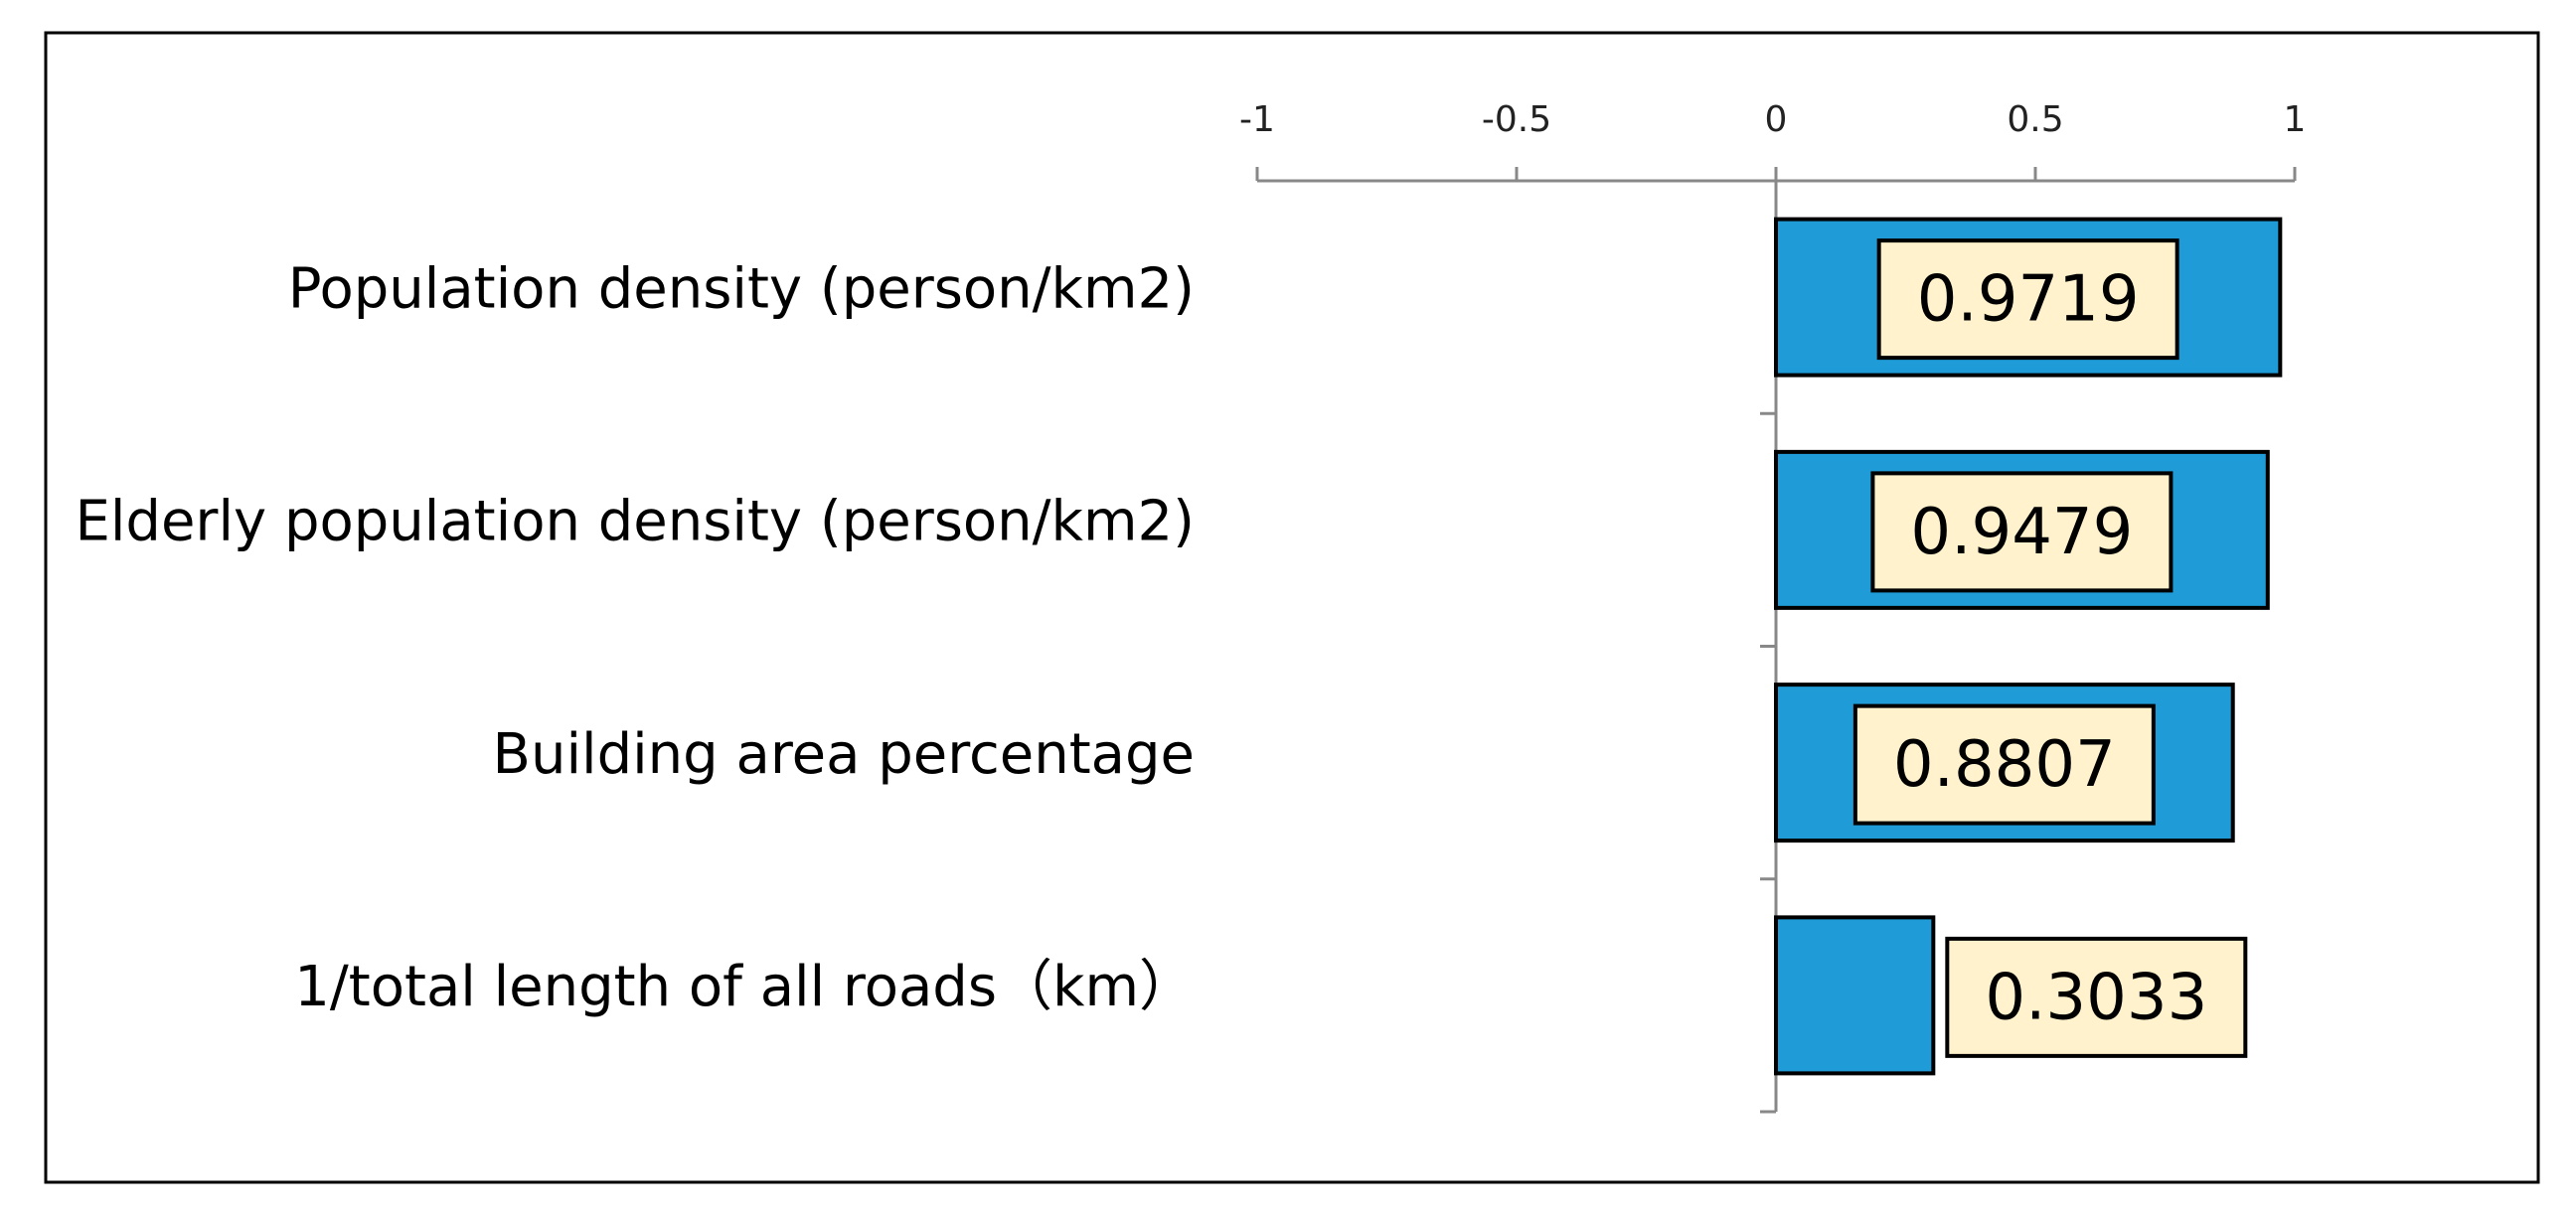 The width and height of the screenshot is (2576, 1219). I want to click on x-tick-label: 0.5, so click(2035, 119).